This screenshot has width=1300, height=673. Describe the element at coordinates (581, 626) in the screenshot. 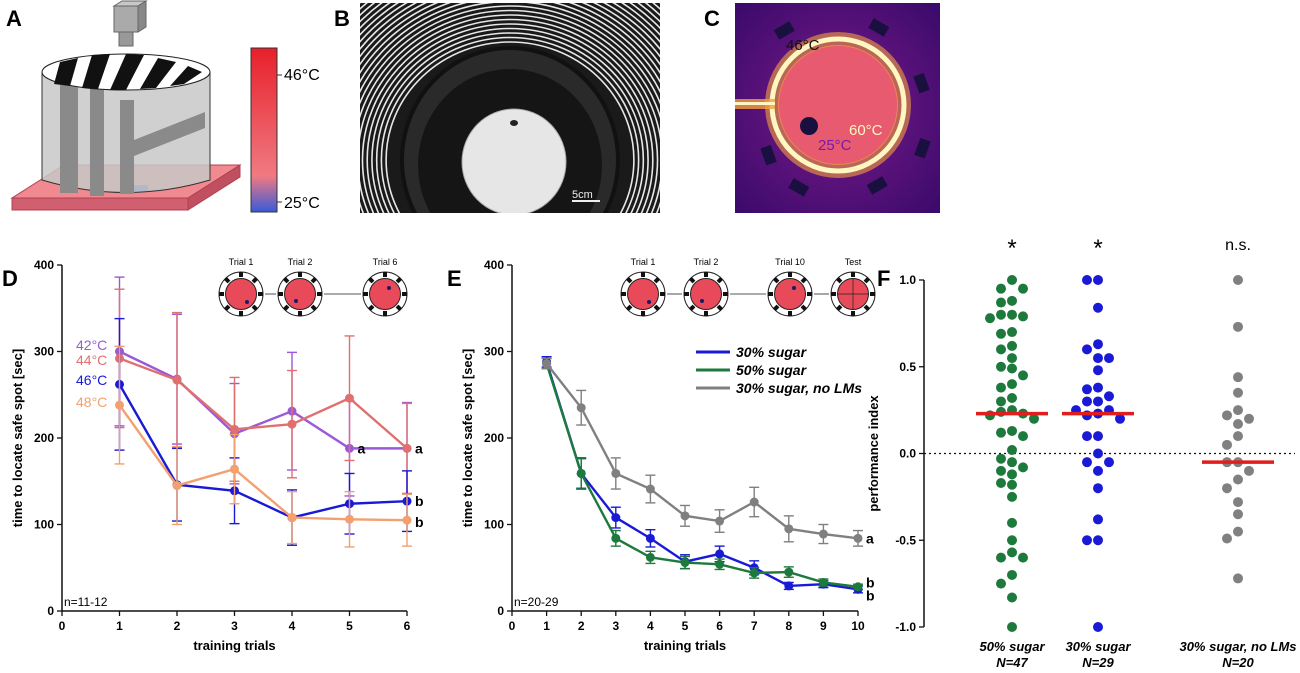

I see `x-tick-label: 2` at that location.